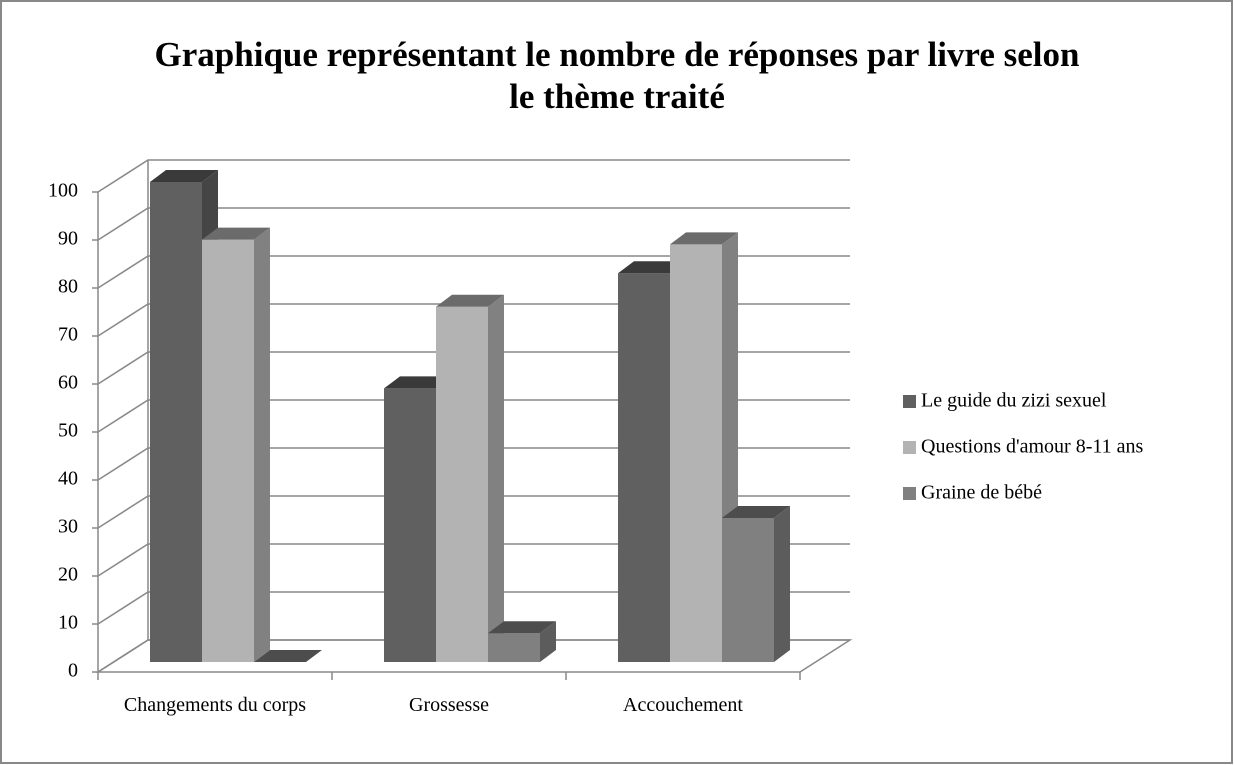  I want to click on y-tick-label: 40, so click(68, 479).